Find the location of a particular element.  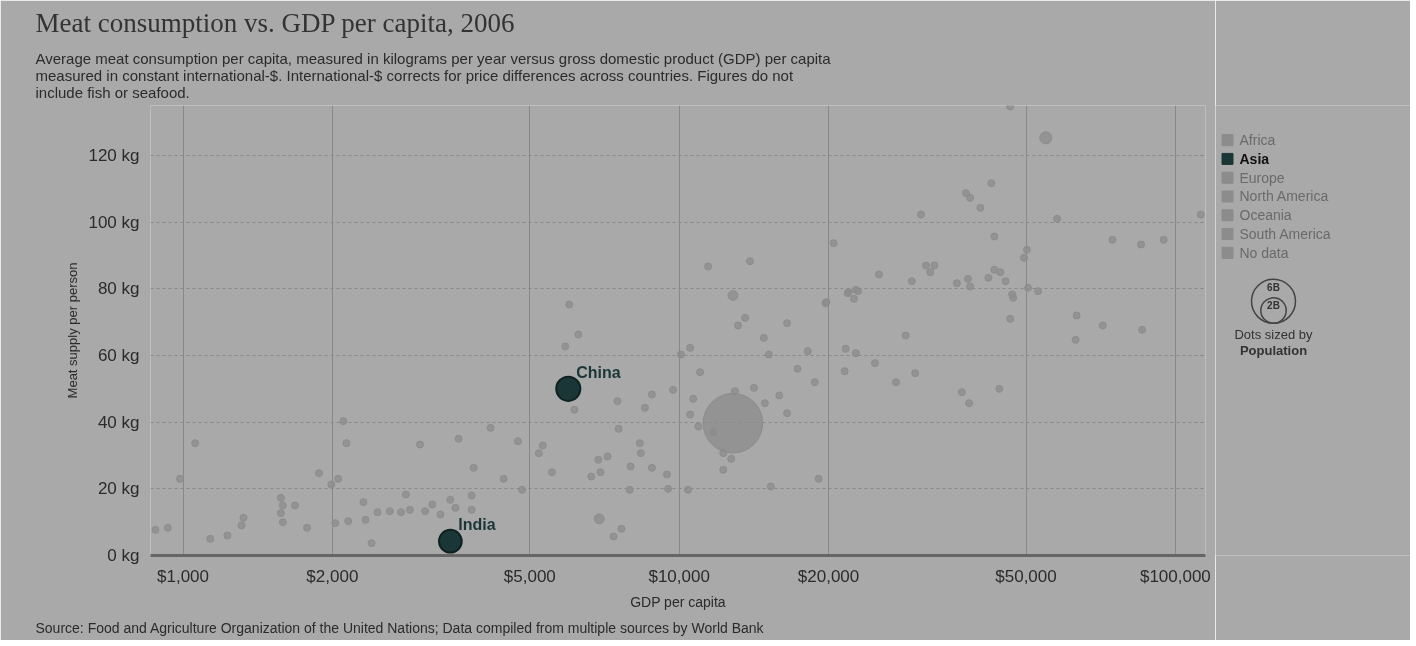

x-tick-label: $1,000 is located at coordinates (183, 576).